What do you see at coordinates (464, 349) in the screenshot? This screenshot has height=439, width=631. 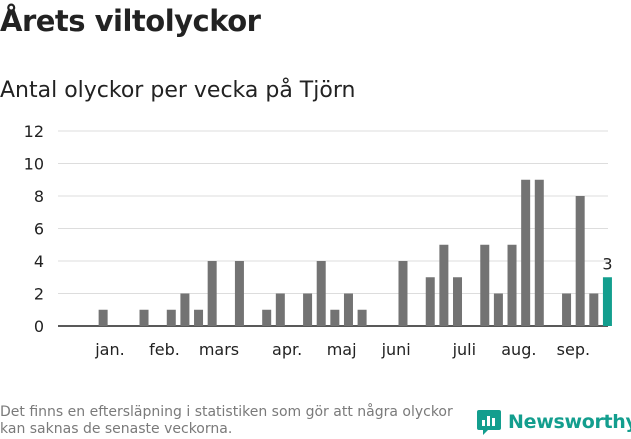 I see `x-tick-label: juli` at bounding box center [464, 349].